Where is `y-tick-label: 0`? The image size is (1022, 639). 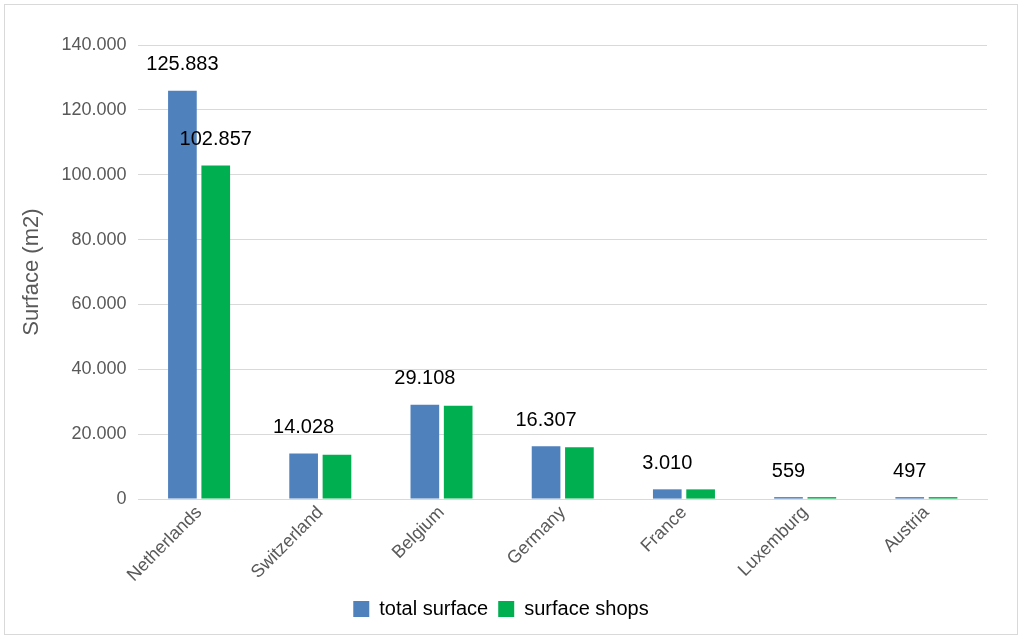 y-tick-label: 0 is located at coordinates (121, 498).